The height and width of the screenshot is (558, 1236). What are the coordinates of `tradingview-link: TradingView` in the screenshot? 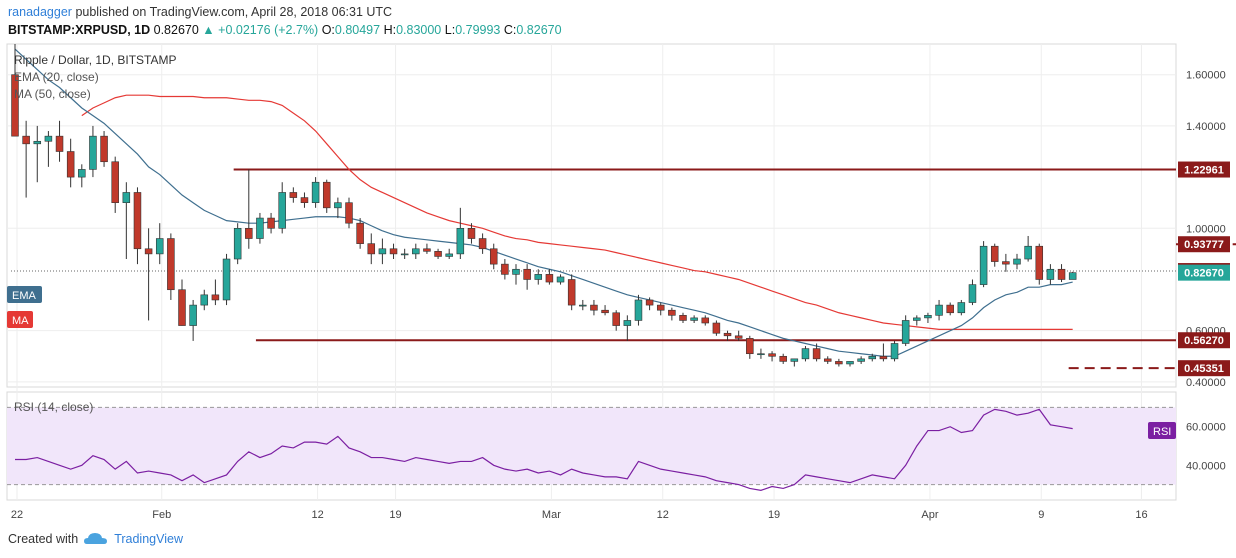 It's located at (148, 539).